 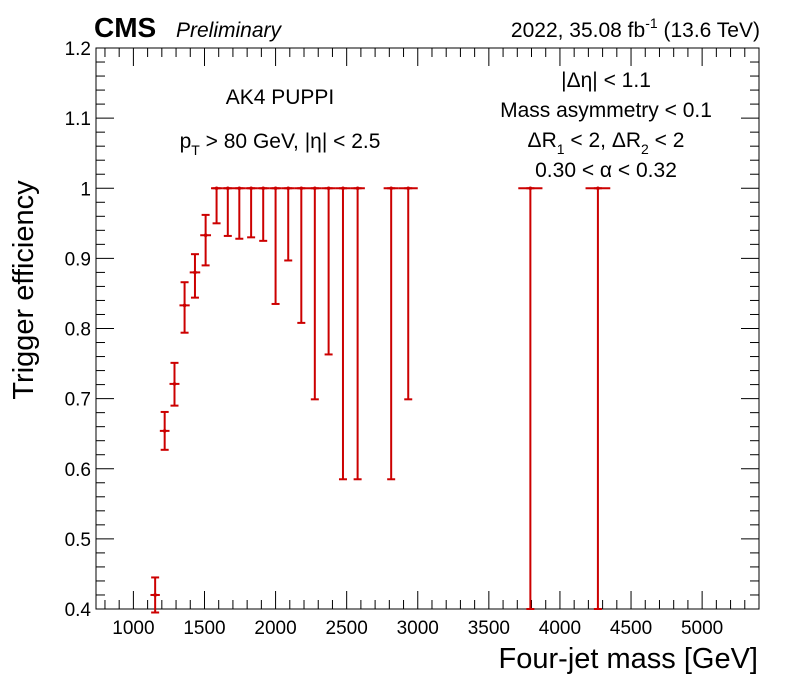 What do you see at coordinates (275, 628) in the screenshot?
I see `x-tick-label: 2000` at bounding box center [275, 628].